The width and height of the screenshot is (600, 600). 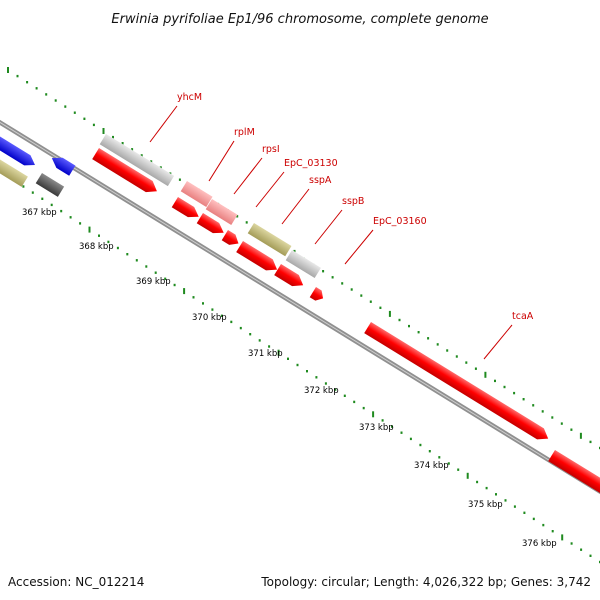 What do you see at coordinates (353, 201) in the screenshot?
I see `gene-label-sspB: sspB` at bounding box center [353, 201].